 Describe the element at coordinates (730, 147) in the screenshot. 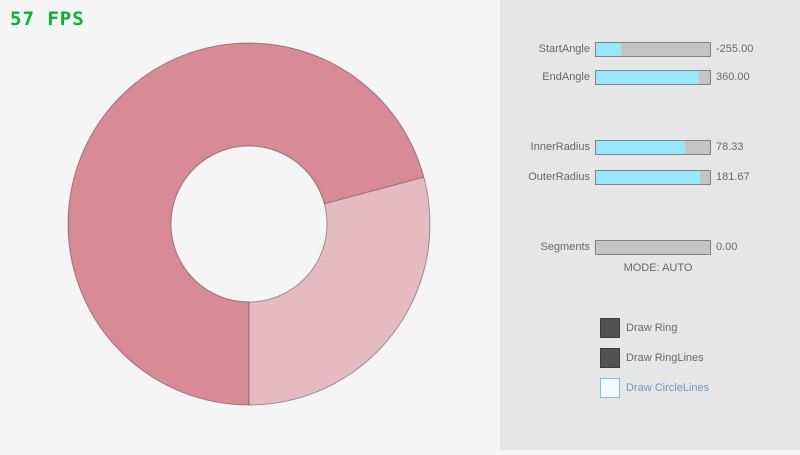

I see `innerradius-value: 78.33` at that location.